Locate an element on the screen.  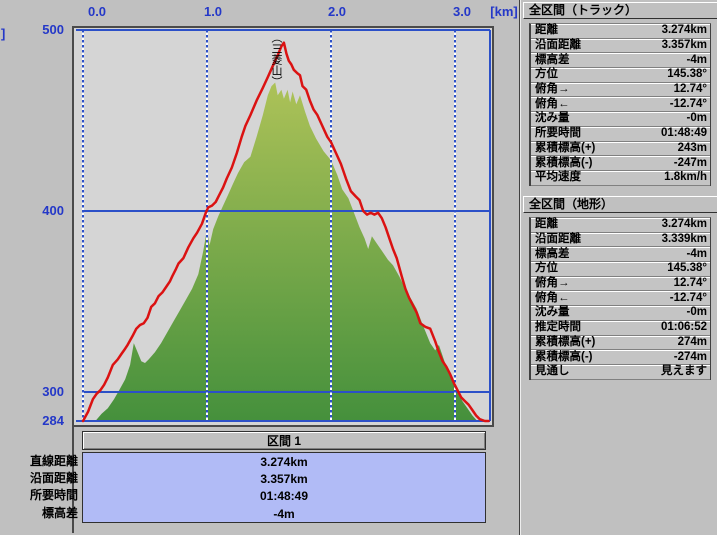
section-row-value: -4m is located at coordinates (284, 513).